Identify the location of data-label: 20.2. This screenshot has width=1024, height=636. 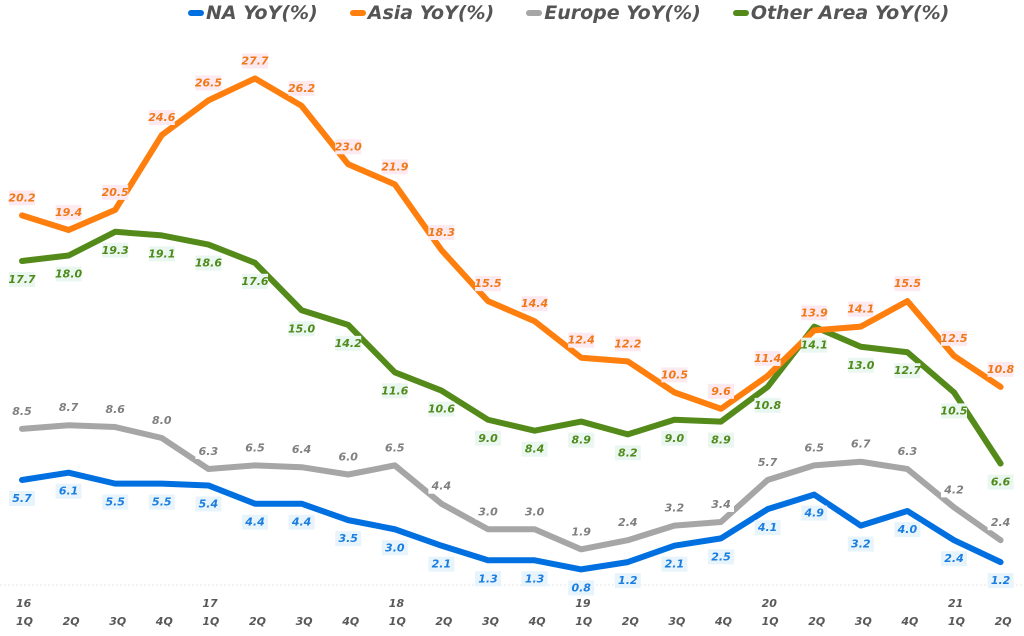
(21, 197).